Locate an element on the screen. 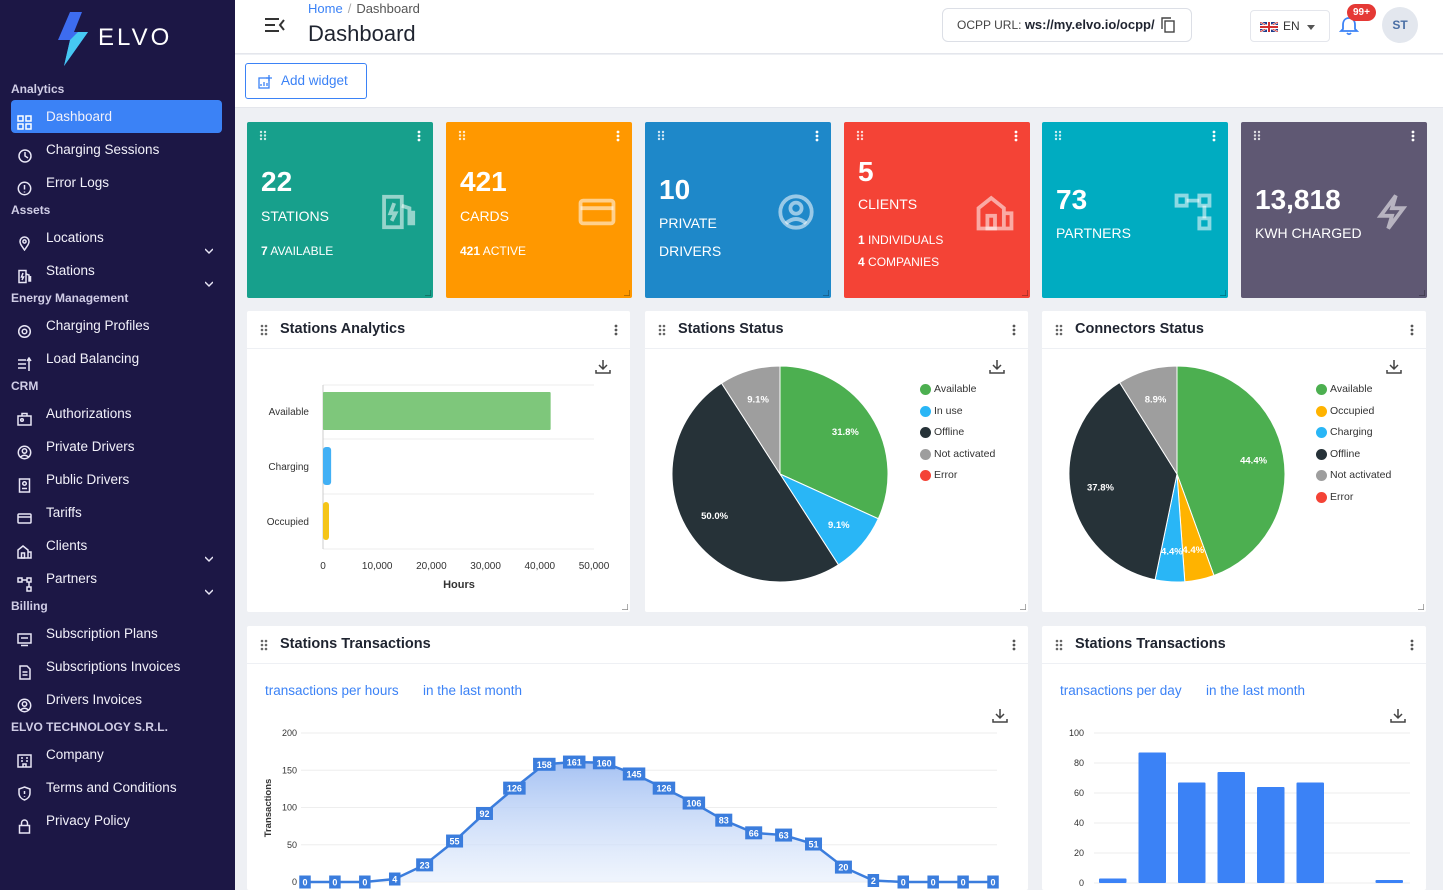 This screenshot has width=1443, height=890. add-widget-button: Add widget is located at coordinates (306, 81).